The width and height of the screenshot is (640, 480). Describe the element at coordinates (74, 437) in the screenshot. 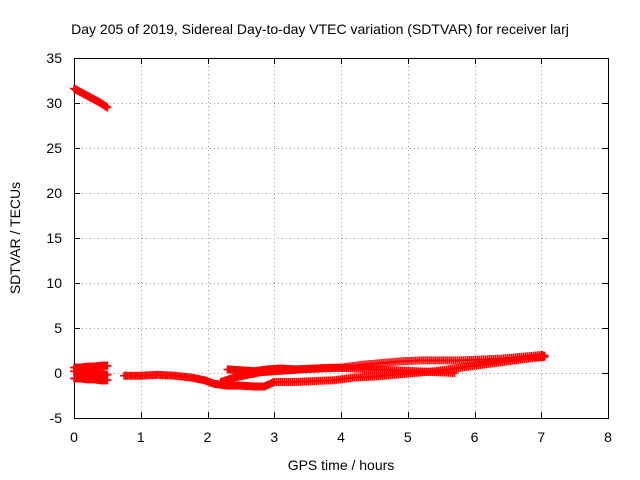

I see `x-tick-label: 0` at that location.